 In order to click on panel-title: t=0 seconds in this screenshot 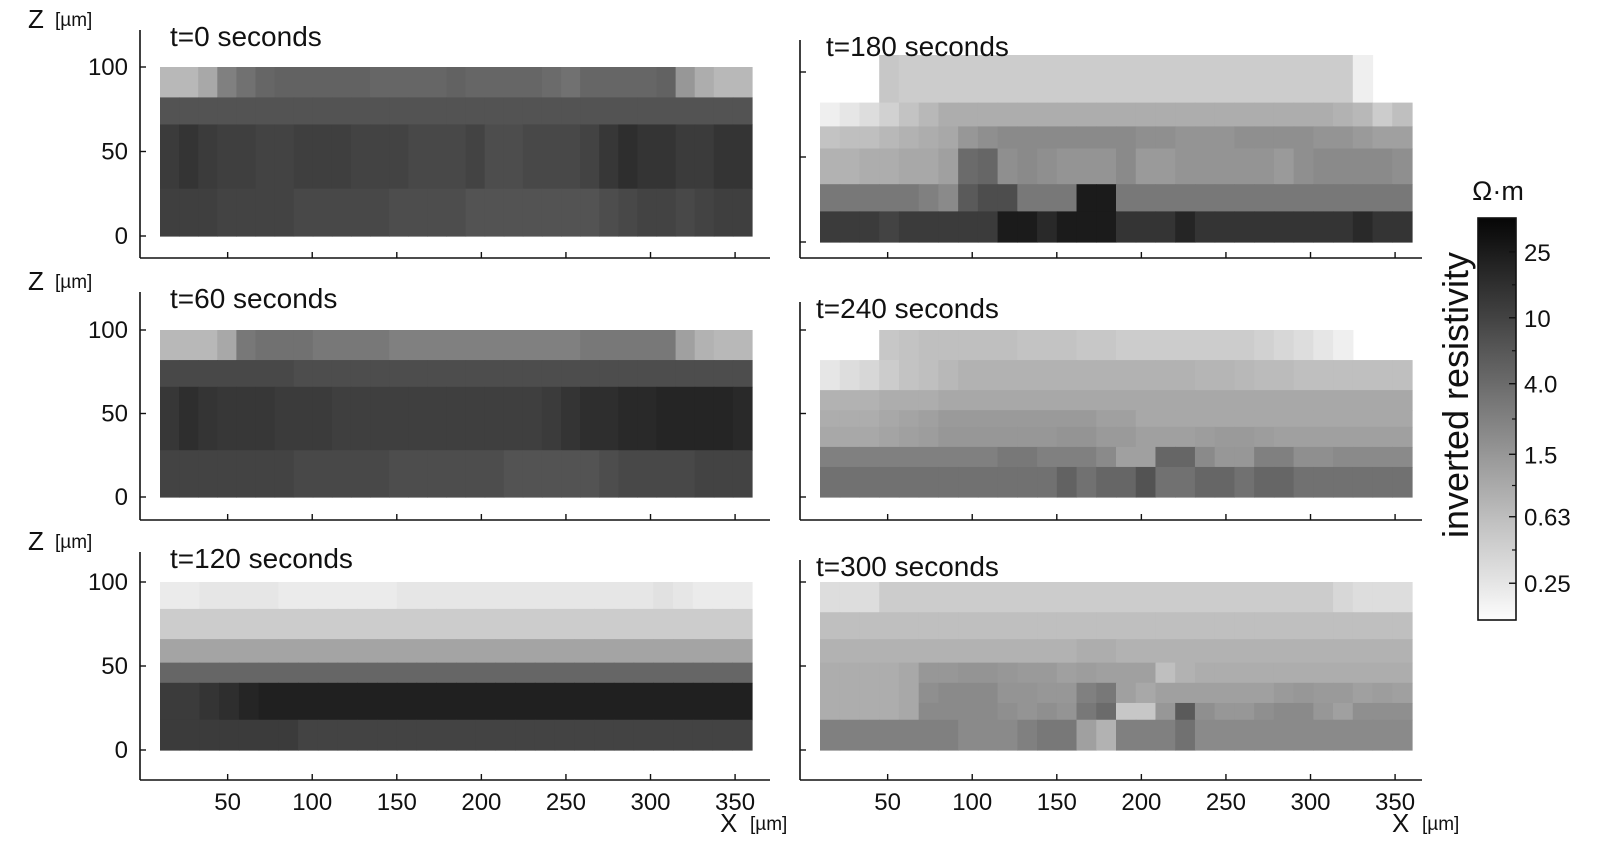, I will do `click(246, 36)`.